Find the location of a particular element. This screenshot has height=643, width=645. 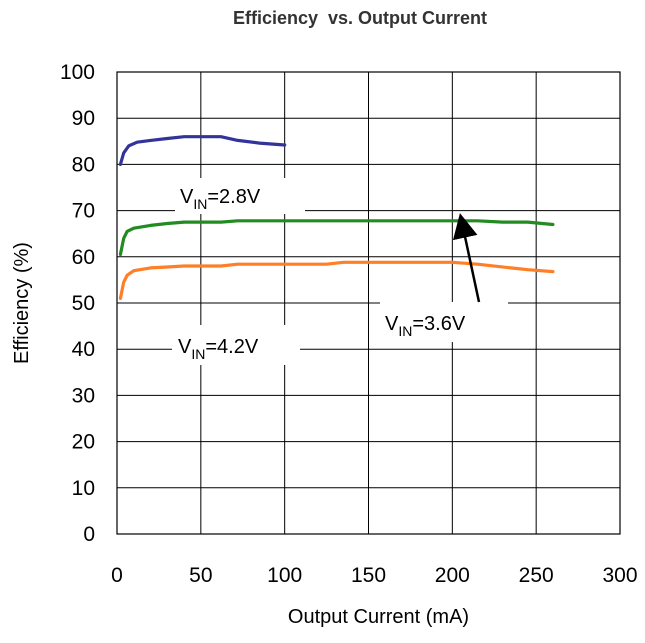

y-tick-label: 10 is located at coordinates (83, 488).